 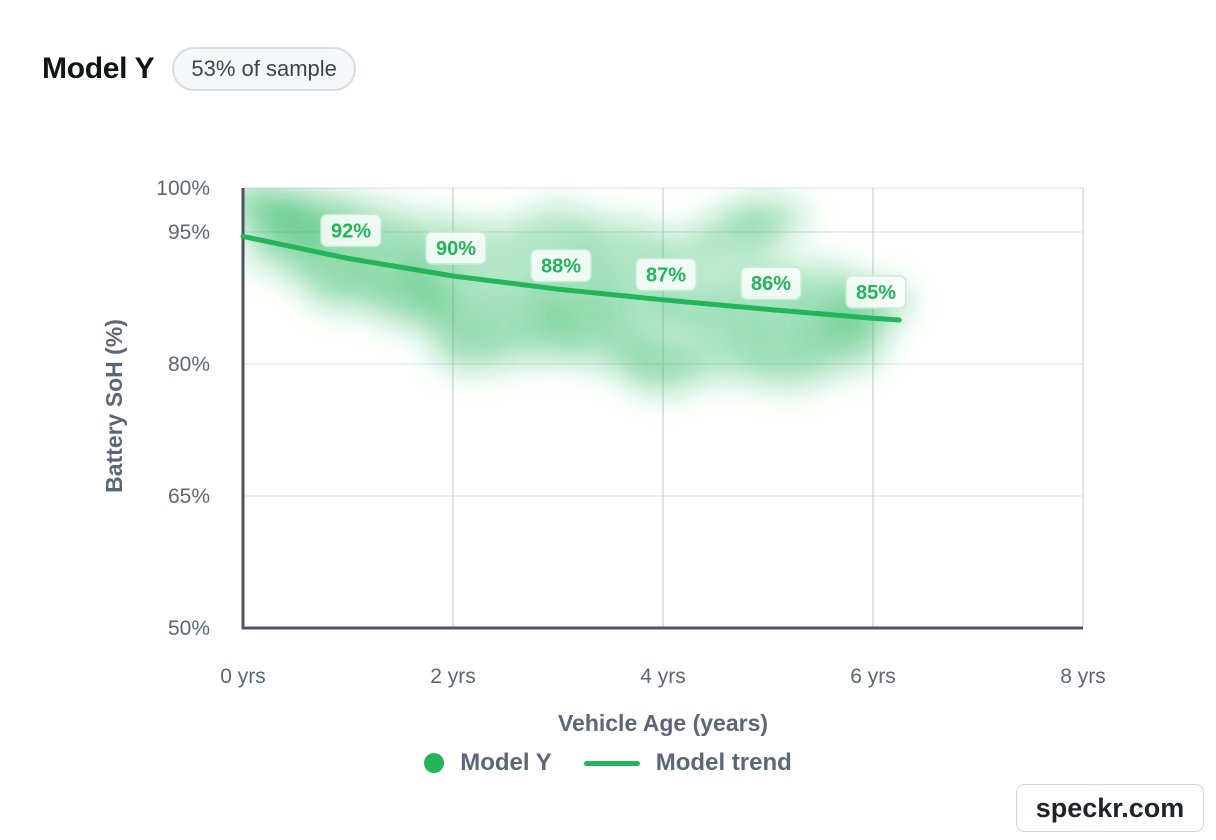 I want to click on x-tick-label: 8 yrs, so click(x=1083, y=676).